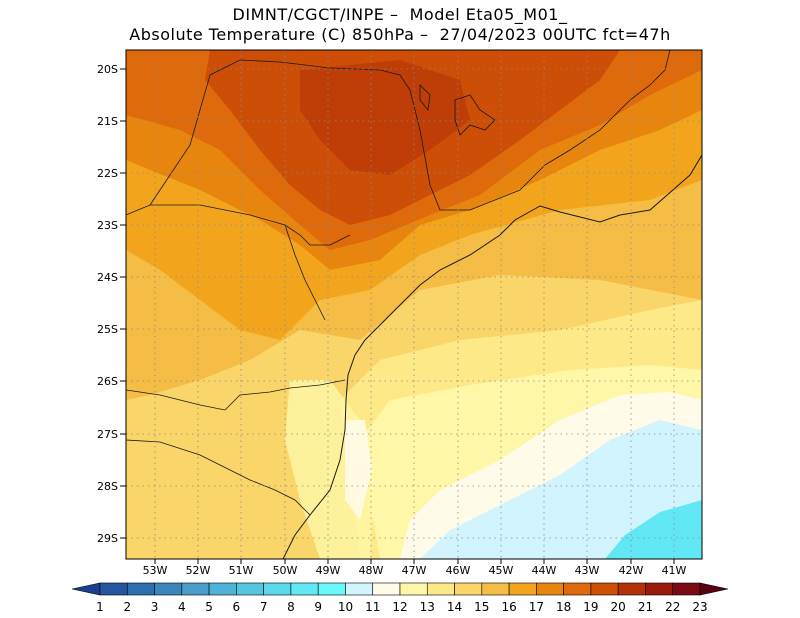  Describe the element at coordinates (328, 570) in the screenshot. I see `lon-label: 49W` at that location.